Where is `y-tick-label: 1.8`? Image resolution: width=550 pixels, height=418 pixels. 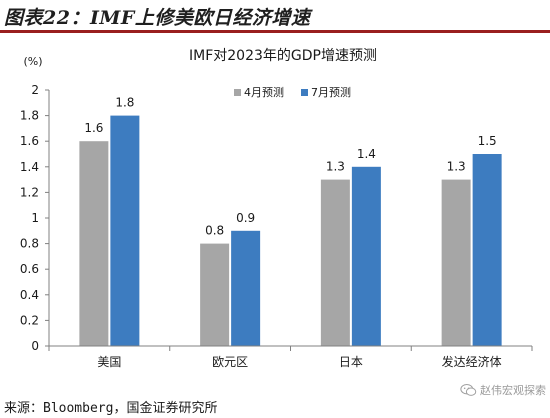 y-tick-label: 1.8 is located at coordinates (29, 116).